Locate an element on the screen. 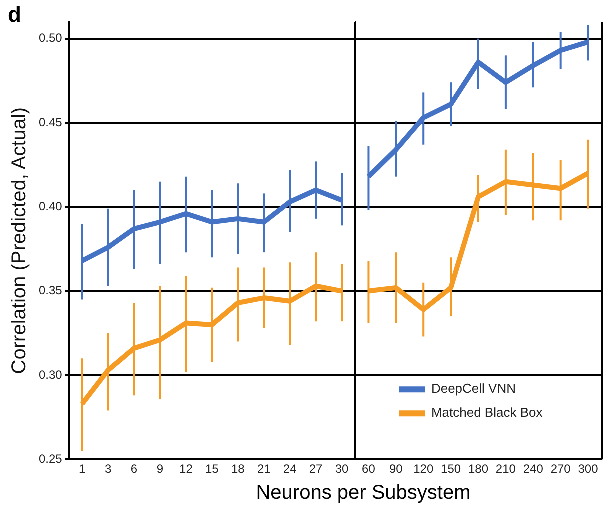 This screenshot has height=520, width=614. x-tick-label: 60 is located at coordinates (369, 469).